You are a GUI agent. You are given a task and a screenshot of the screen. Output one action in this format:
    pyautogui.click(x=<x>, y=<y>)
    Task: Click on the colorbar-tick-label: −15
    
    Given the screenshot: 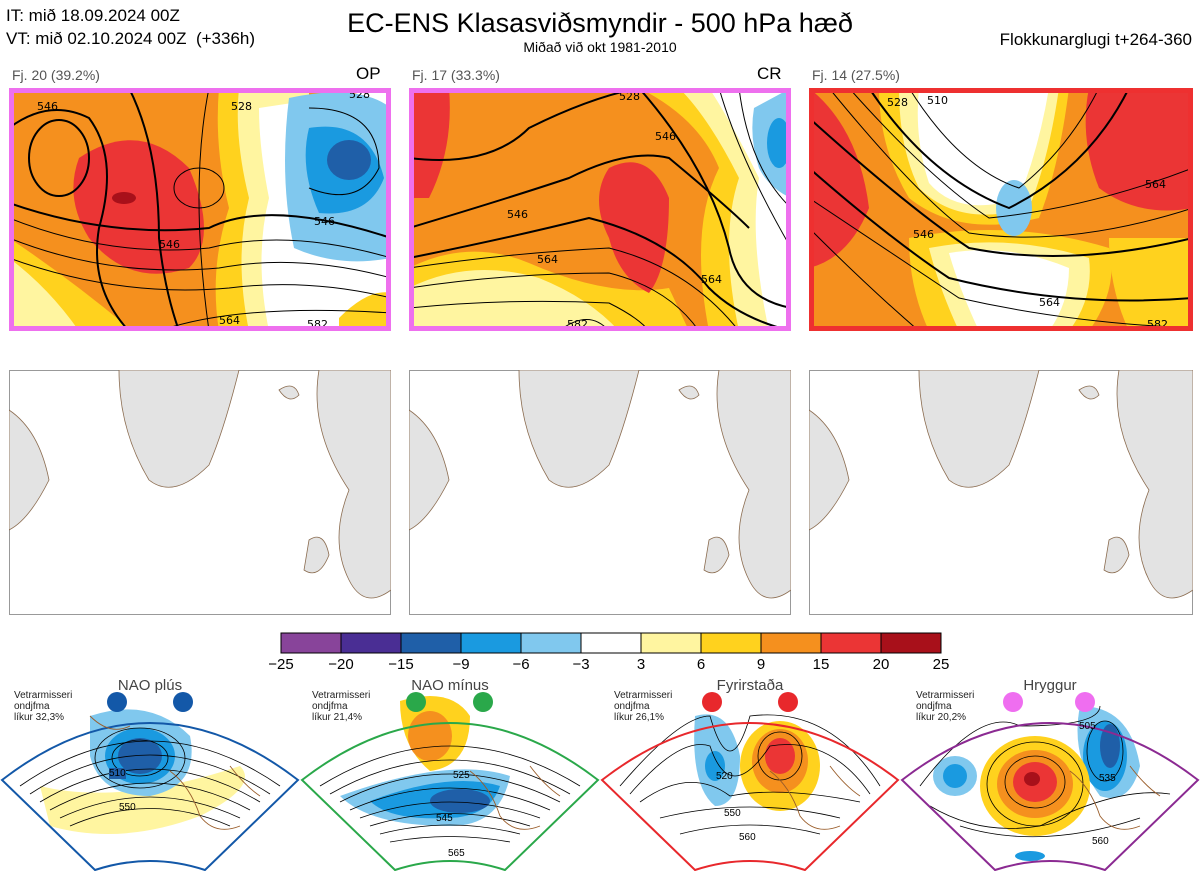 What is the action you would take?
    pyautogui.click(x=401, y=664)
    